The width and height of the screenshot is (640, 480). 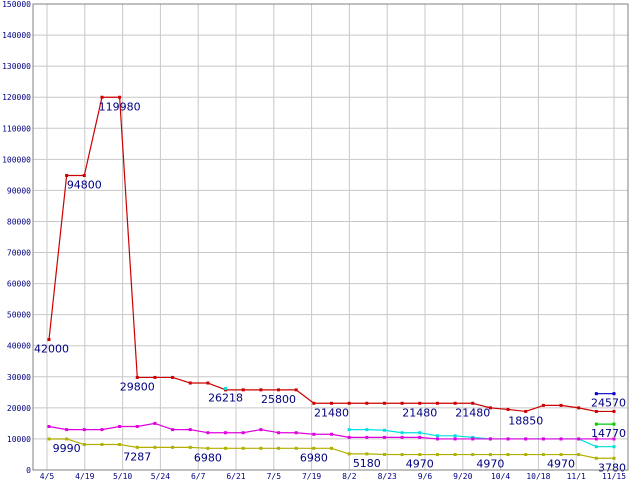 I want to click on x-tick-label: 7/19, so click(x=311, y=476).